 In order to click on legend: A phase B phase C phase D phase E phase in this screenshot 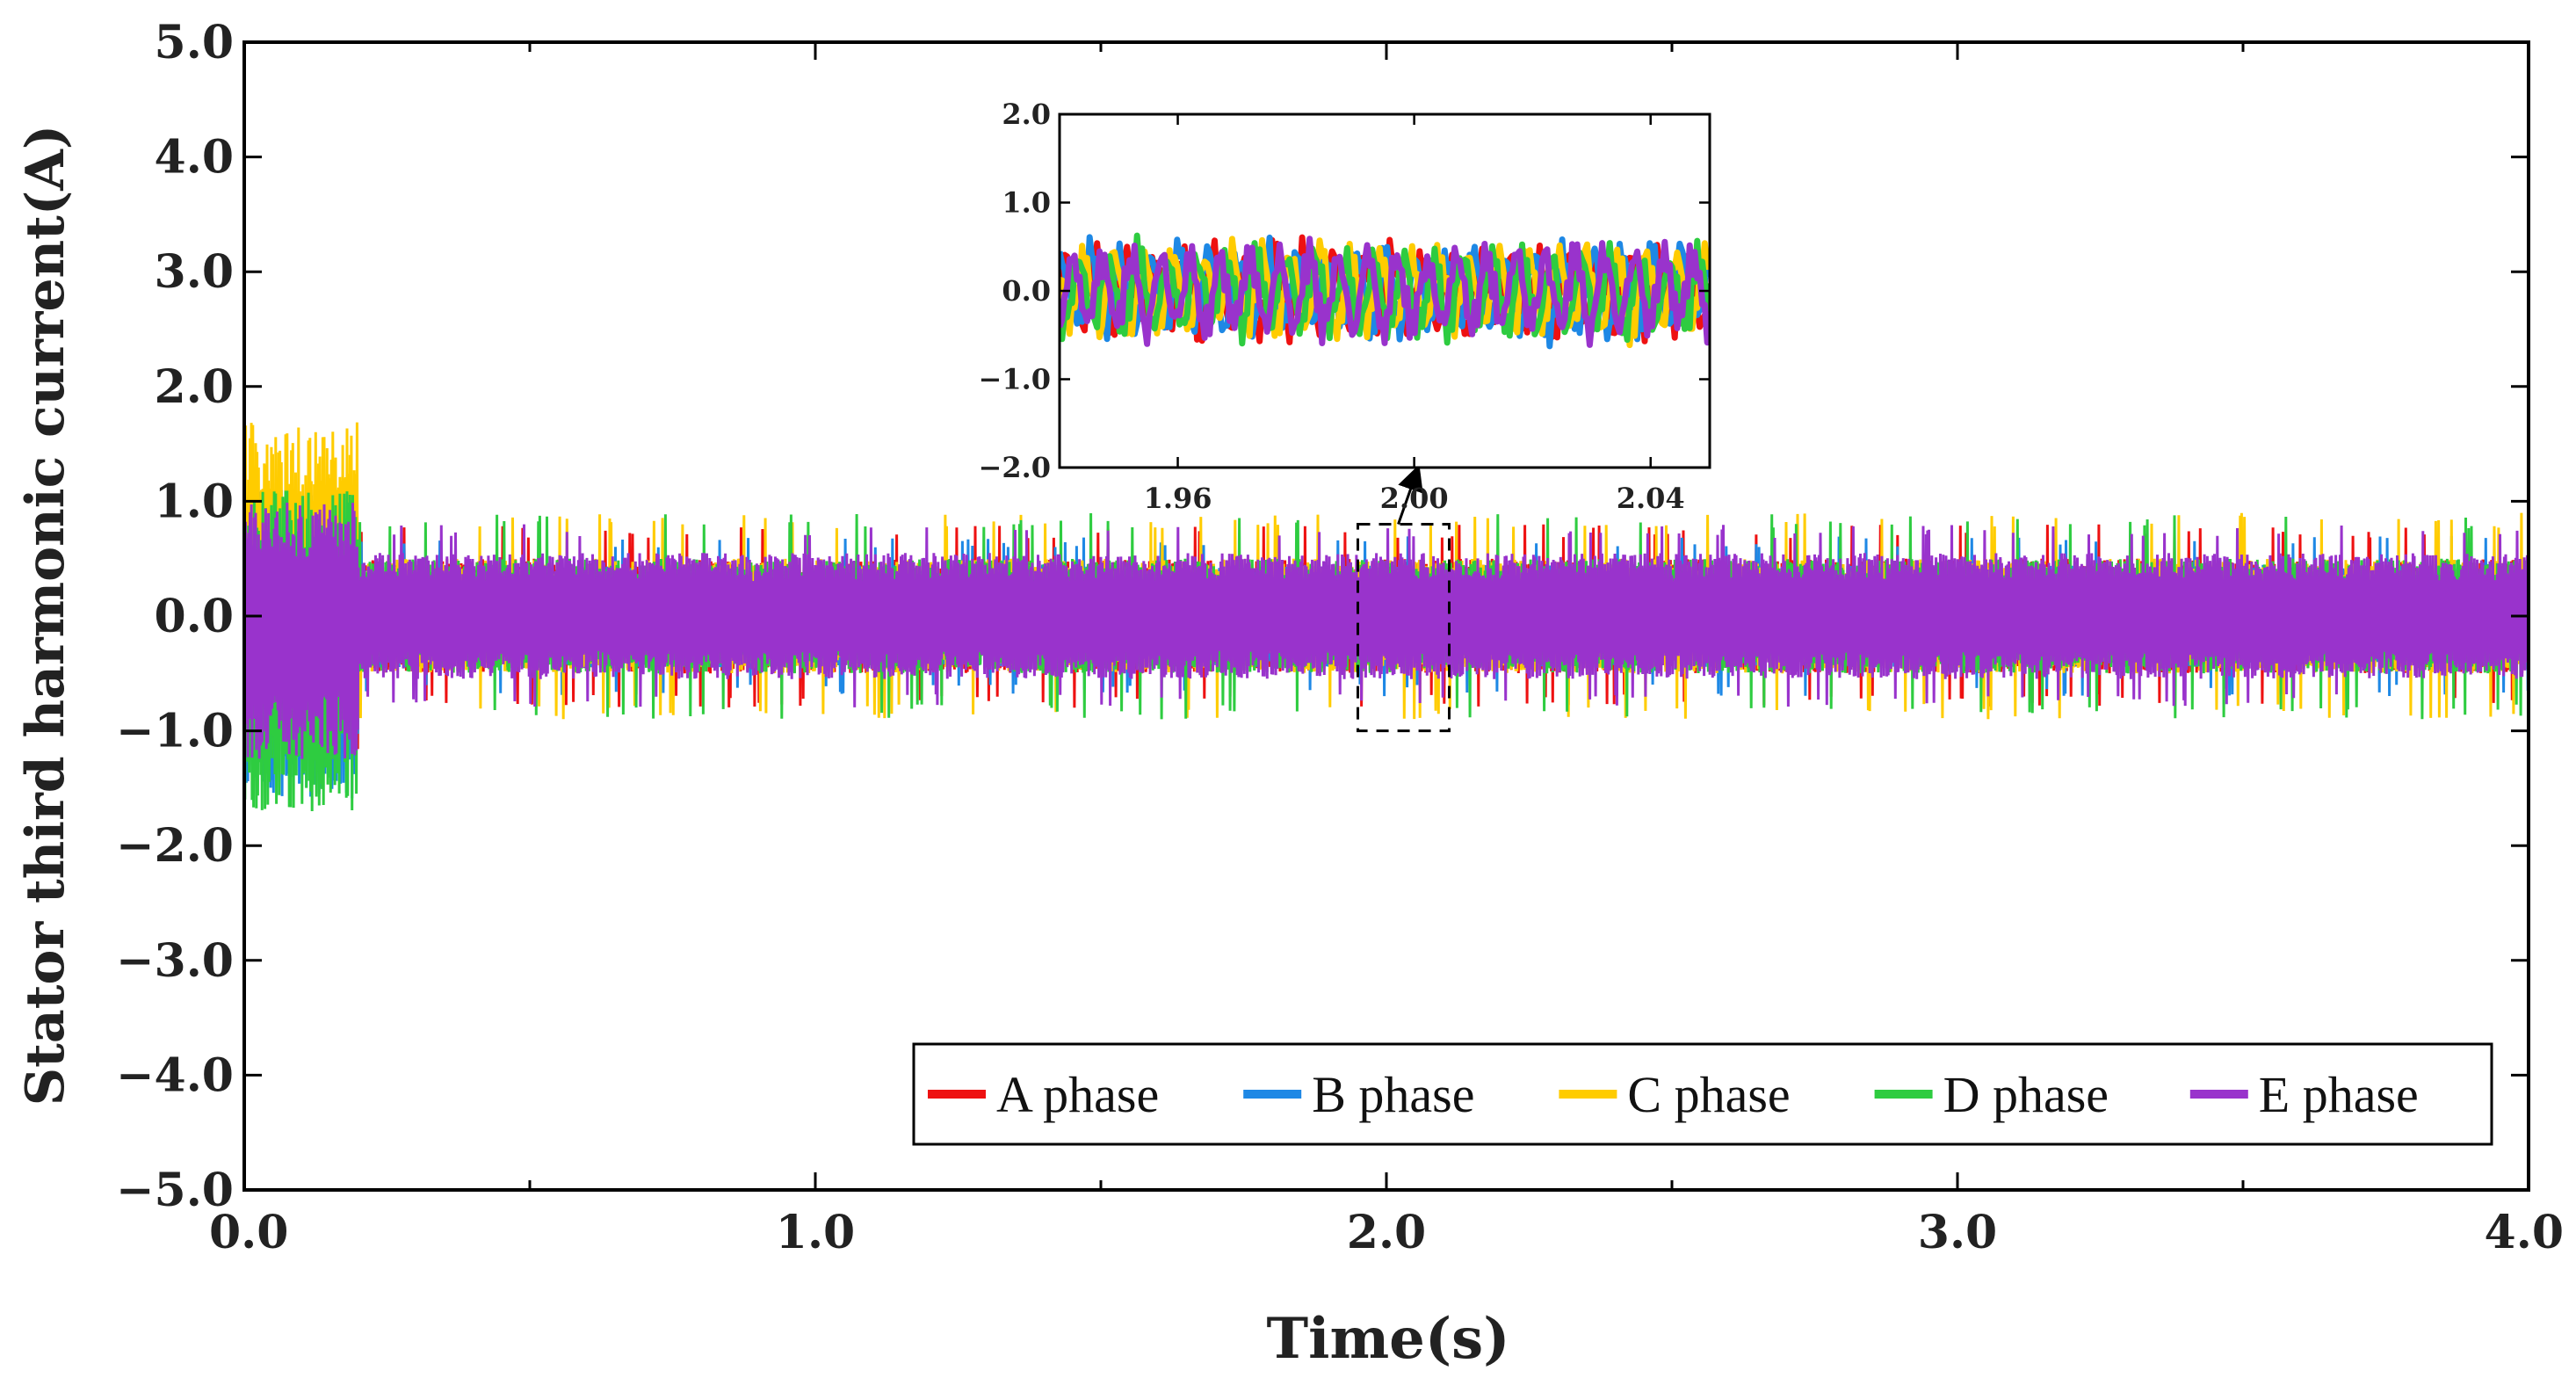, I will do `click(1702, 1094)`.